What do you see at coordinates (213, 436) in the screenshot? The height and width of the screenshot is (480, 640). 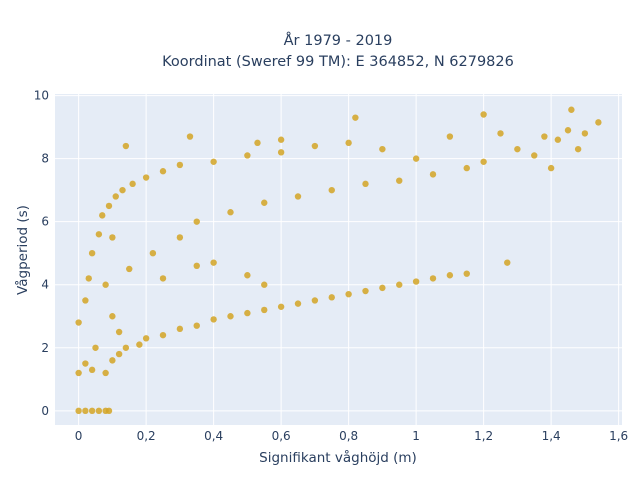 I see `x-tick-label: 0,4` at bounding box center [213, 436].